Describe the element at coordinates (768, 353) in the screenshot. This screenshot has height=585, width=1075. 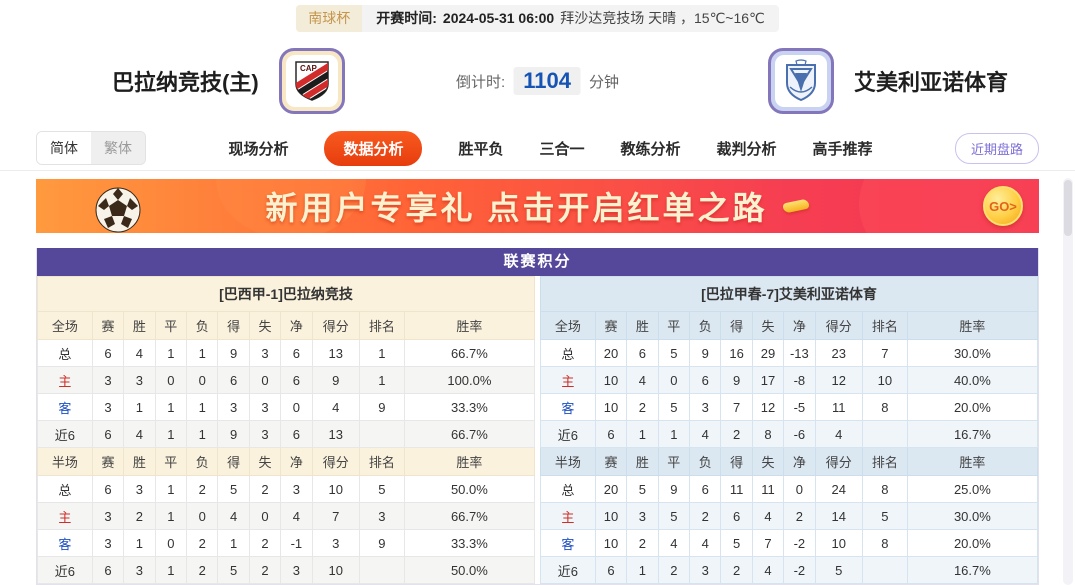
I see `stat-cell: 29` at that location.